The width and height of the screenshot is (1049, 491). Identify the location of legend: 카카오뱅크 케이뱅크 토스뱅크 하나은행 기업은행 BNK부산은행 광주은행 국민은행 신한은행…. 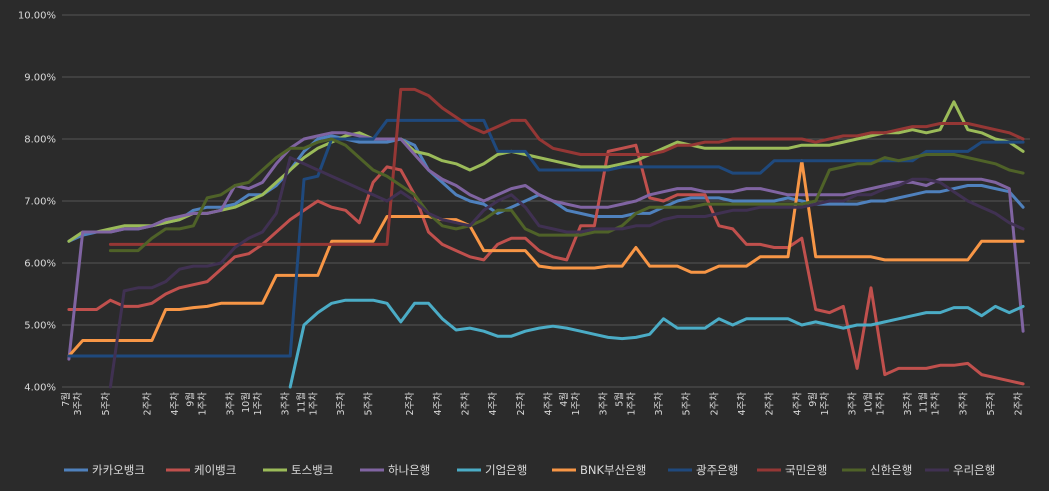
(529, 470).